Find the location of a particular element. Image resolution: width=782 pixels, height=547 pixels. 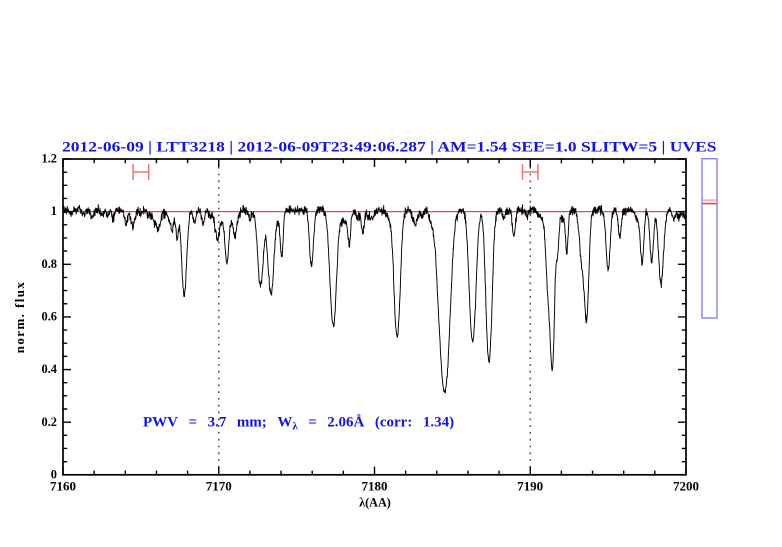

svg-text: 0 is located at coordinates (54, 474).